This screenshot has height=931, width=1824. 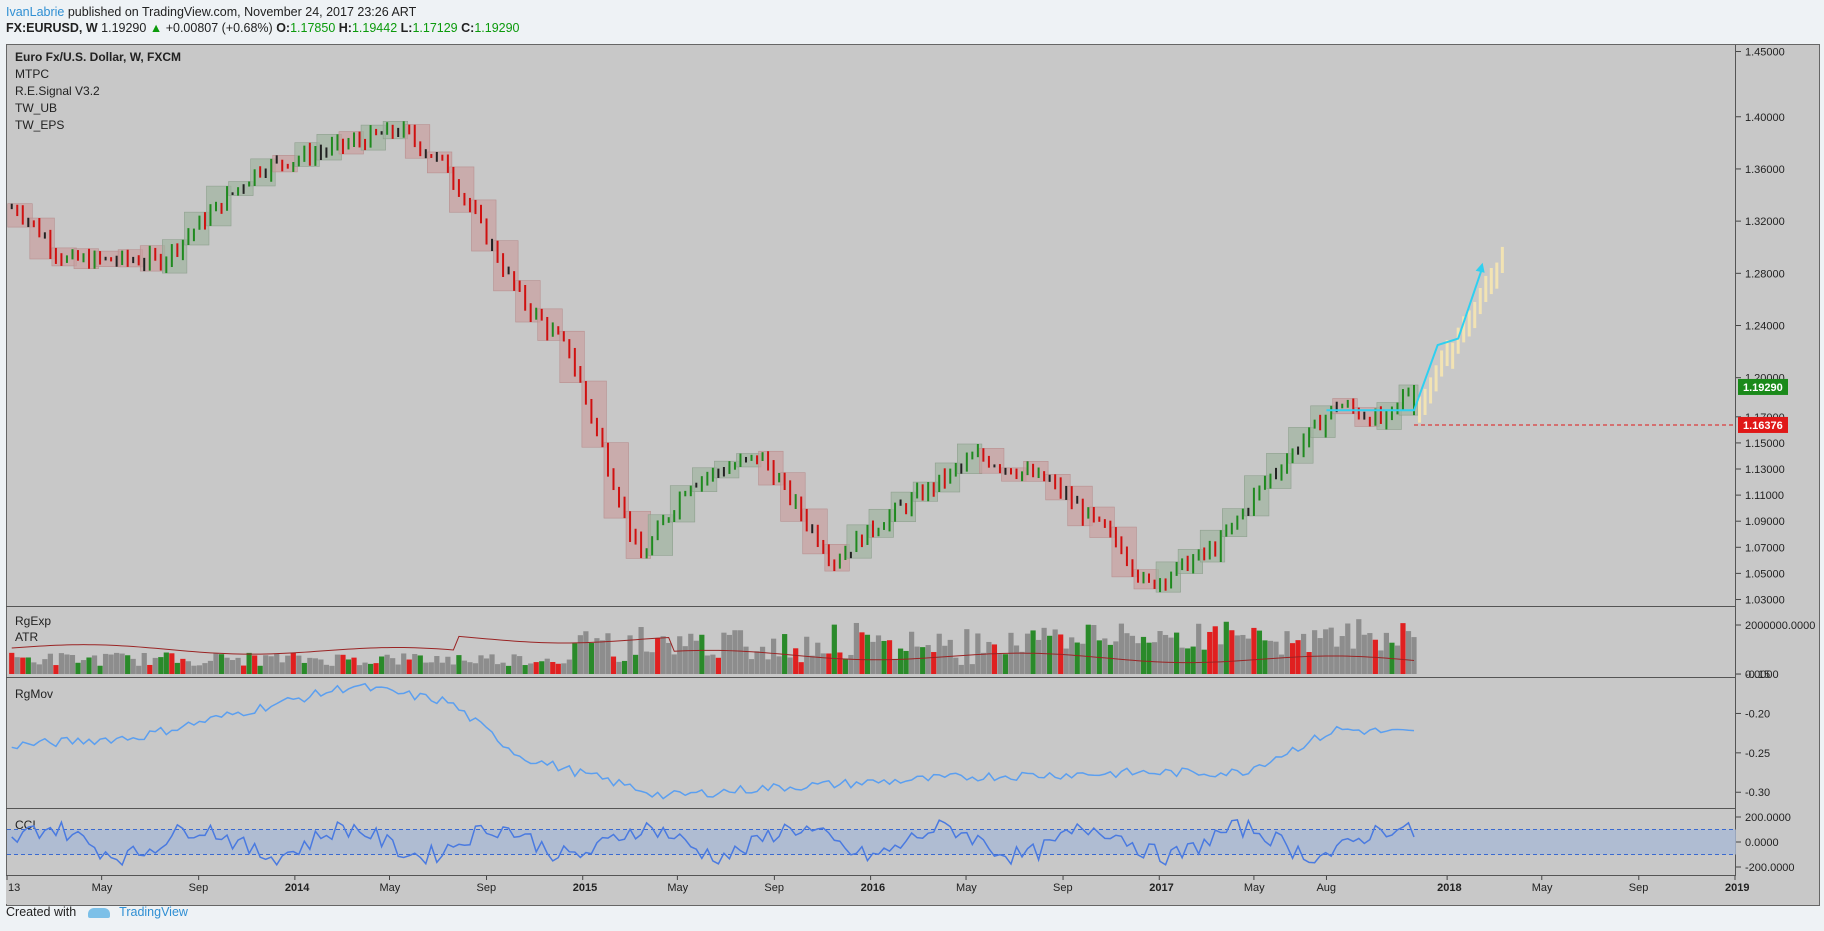 I want to click on cci-axis-label: 200.0000, so click(x=1768, y=818).